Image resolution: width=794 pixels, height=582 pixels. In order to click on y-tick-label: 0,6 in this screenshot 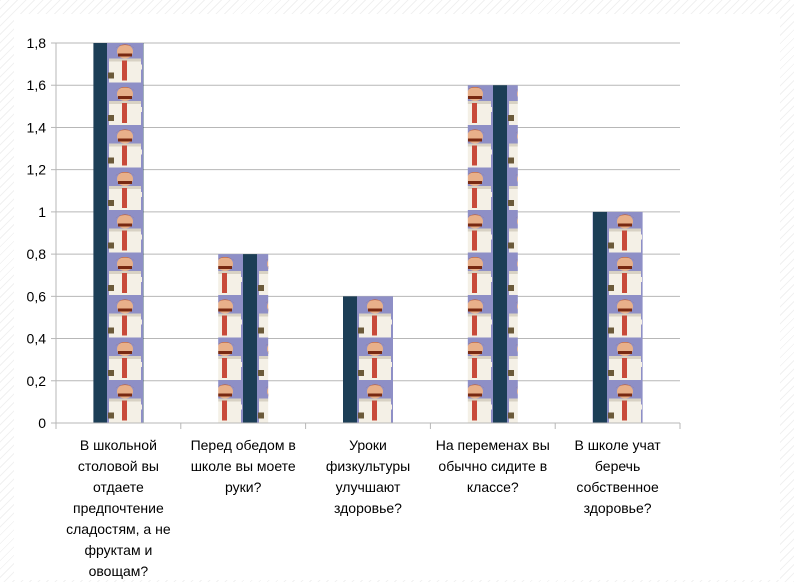, I will do `click(37, 296)`.